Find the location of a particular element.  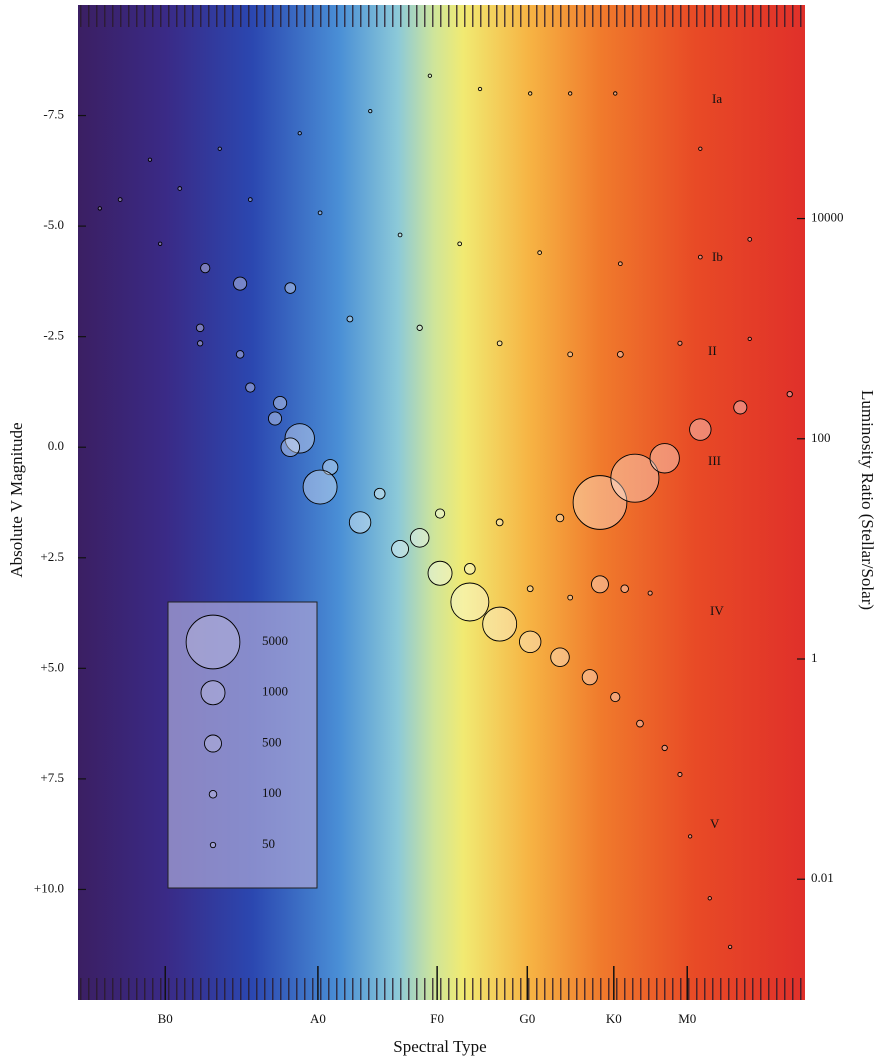

class-label: V is located at coordinates (715, 823).